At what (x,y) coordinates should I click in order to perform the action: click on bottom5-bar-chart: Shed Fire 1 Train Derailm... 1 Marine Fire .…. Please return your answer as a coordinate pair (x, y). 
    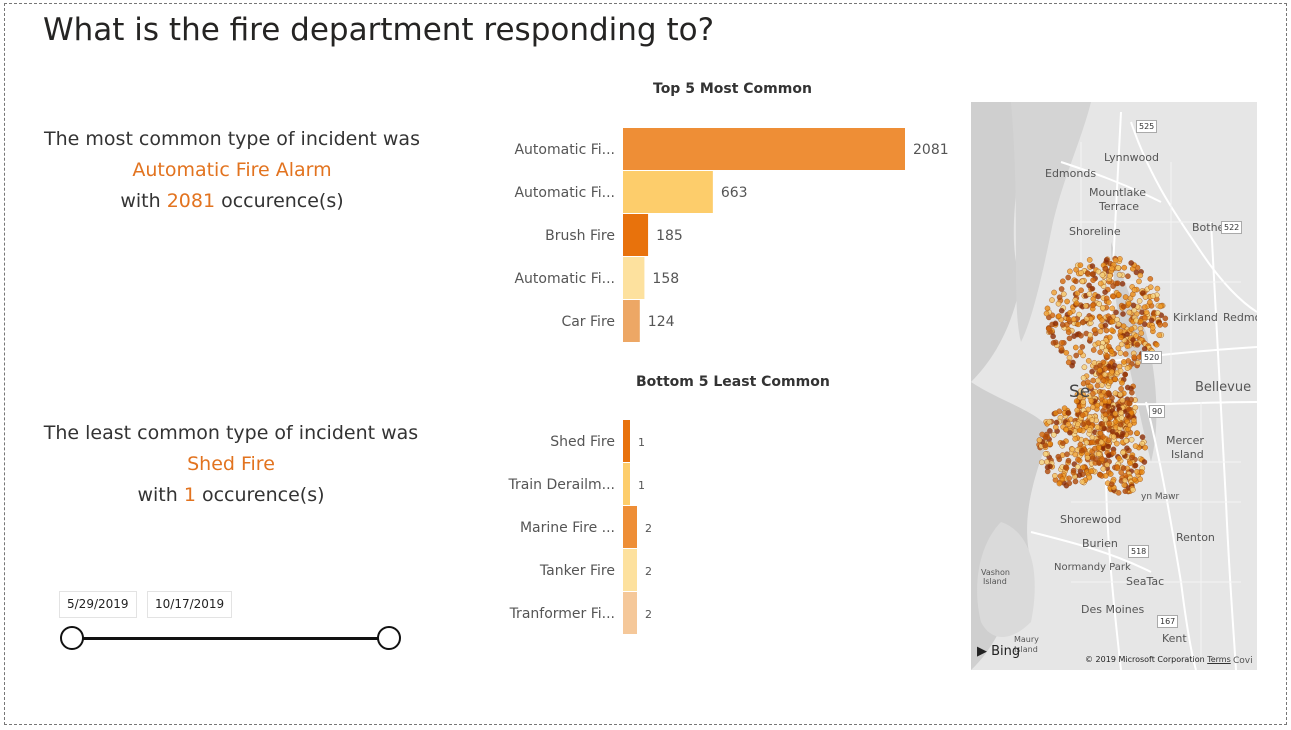
    Looking at the image, I should click on (720, 527).